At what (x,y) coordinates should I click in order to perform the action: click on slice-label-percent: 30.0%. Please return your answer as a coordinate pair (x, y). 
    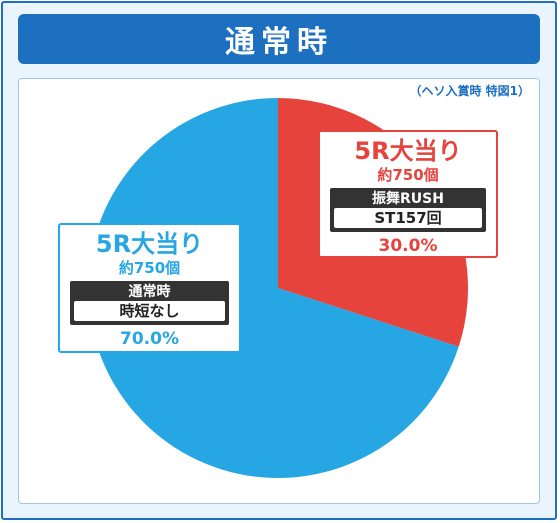
    Looking at the image, I should click on (408, 246).